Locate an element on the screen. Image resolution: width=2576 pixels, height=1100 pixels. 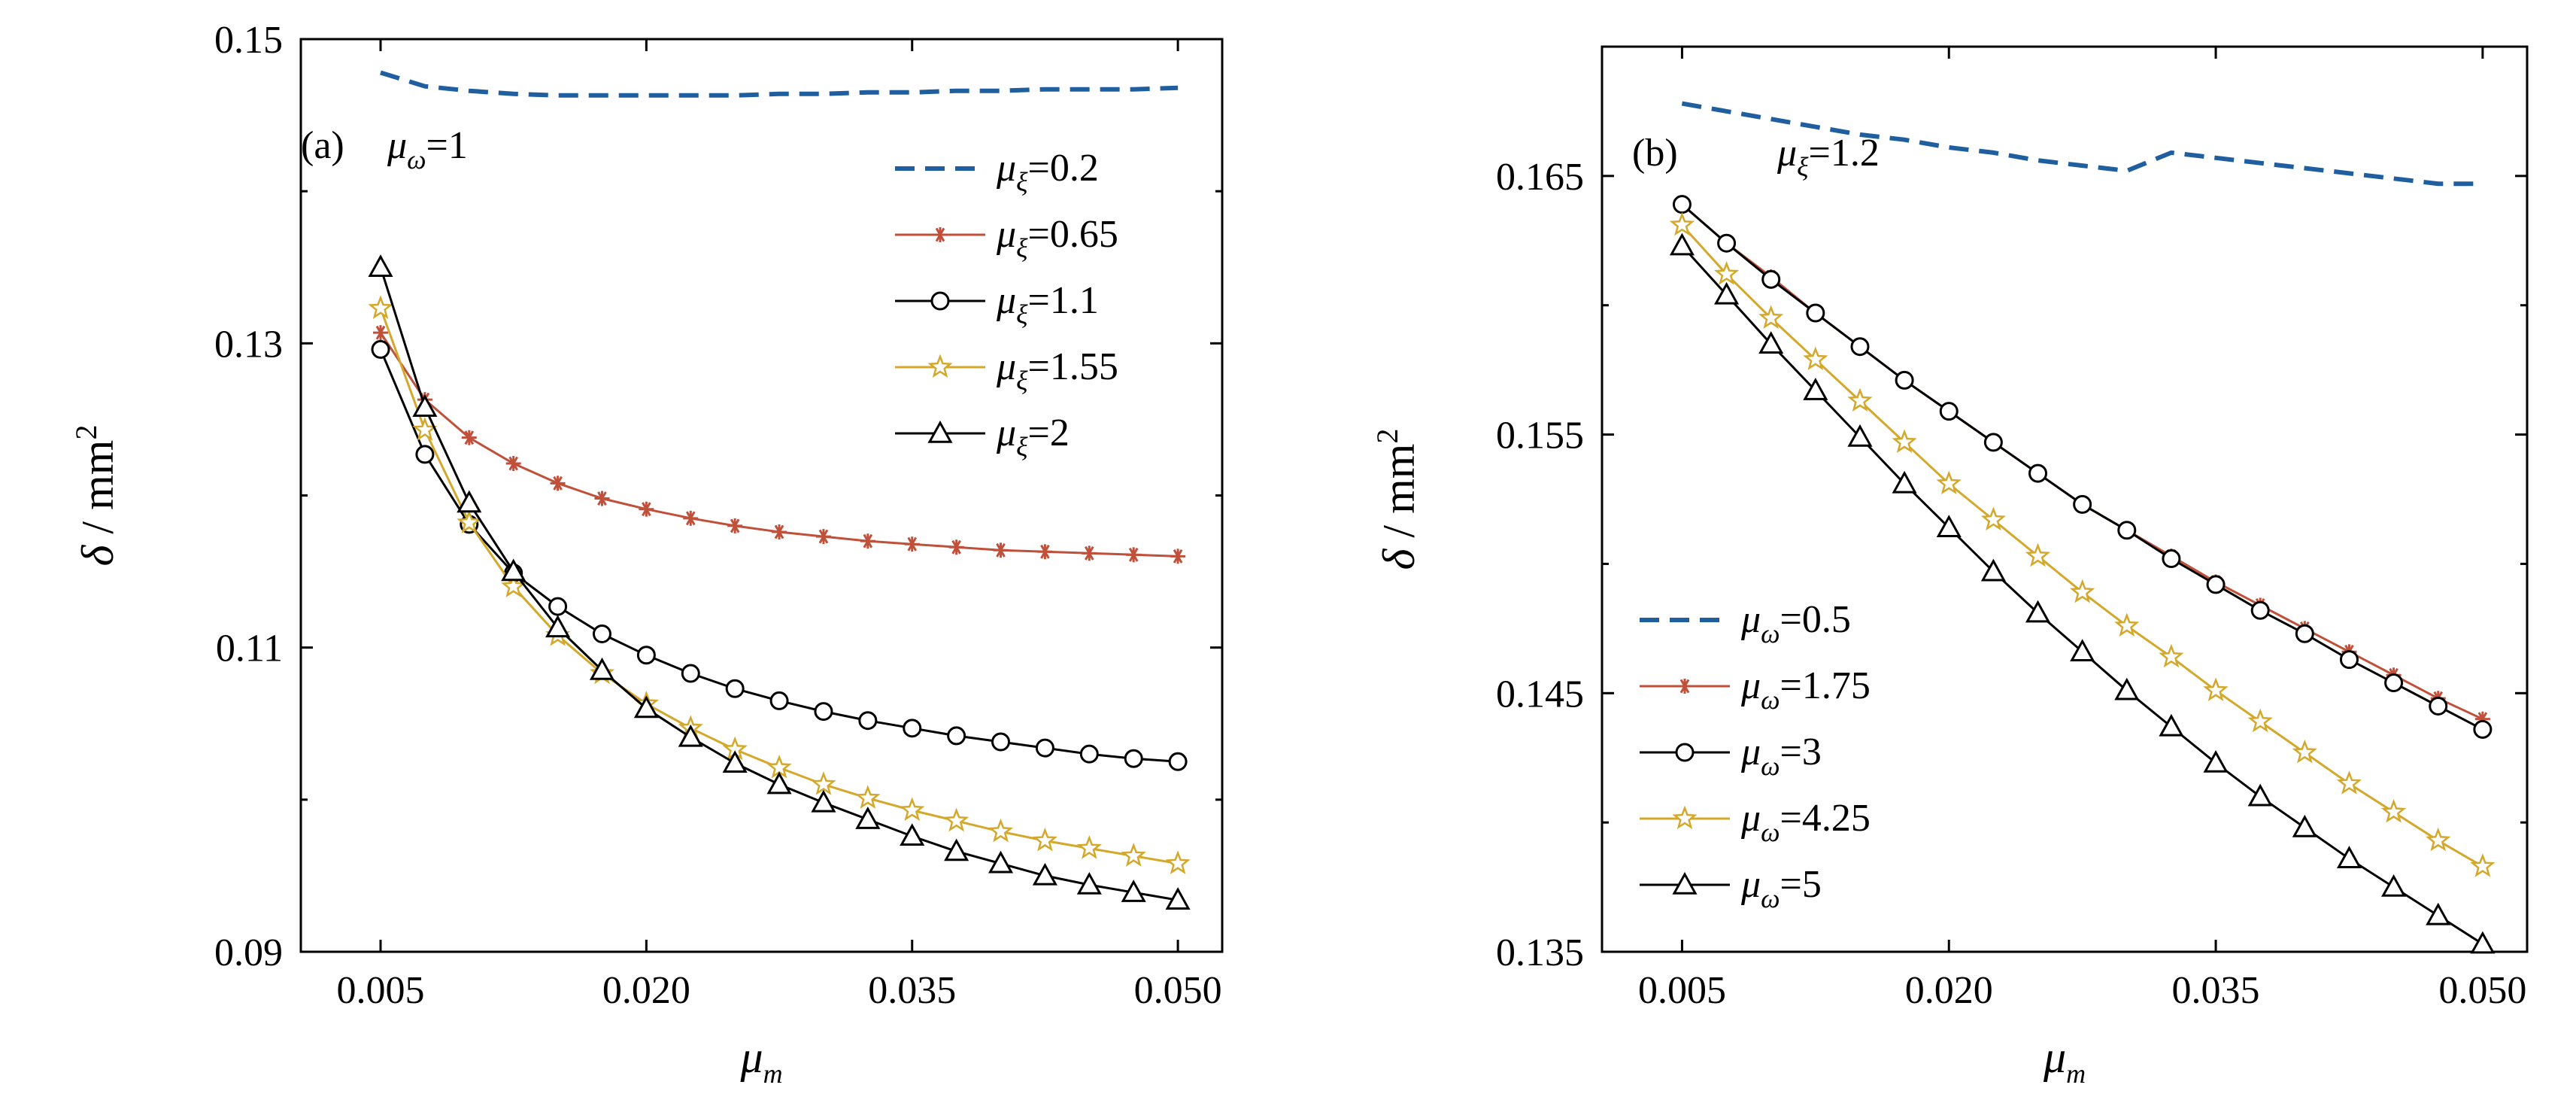
legend-entry: μξ=1.1 is located at coordinates (997, 304).